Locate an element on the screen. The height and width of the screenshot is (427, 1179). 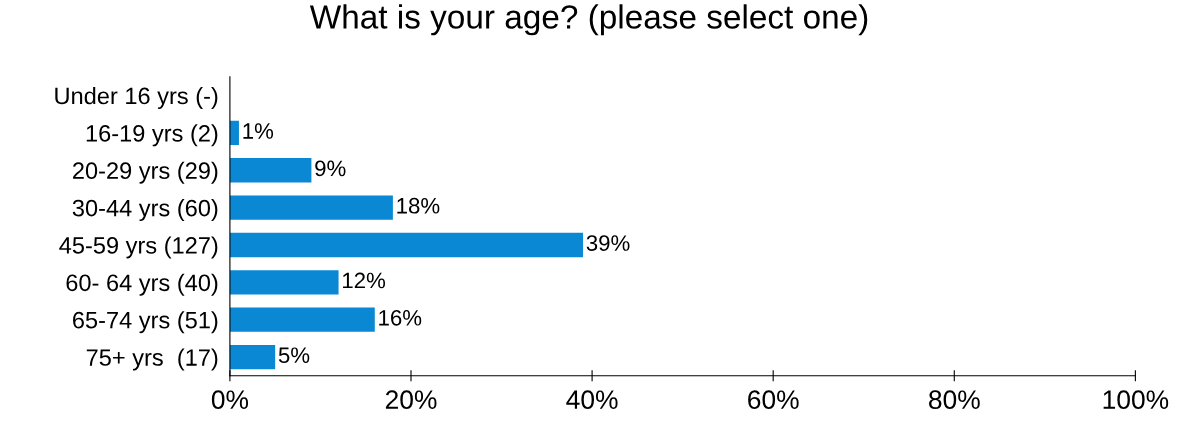
y-tick-label: 30-44 yrs (60) is located at coordinates (145, 210).